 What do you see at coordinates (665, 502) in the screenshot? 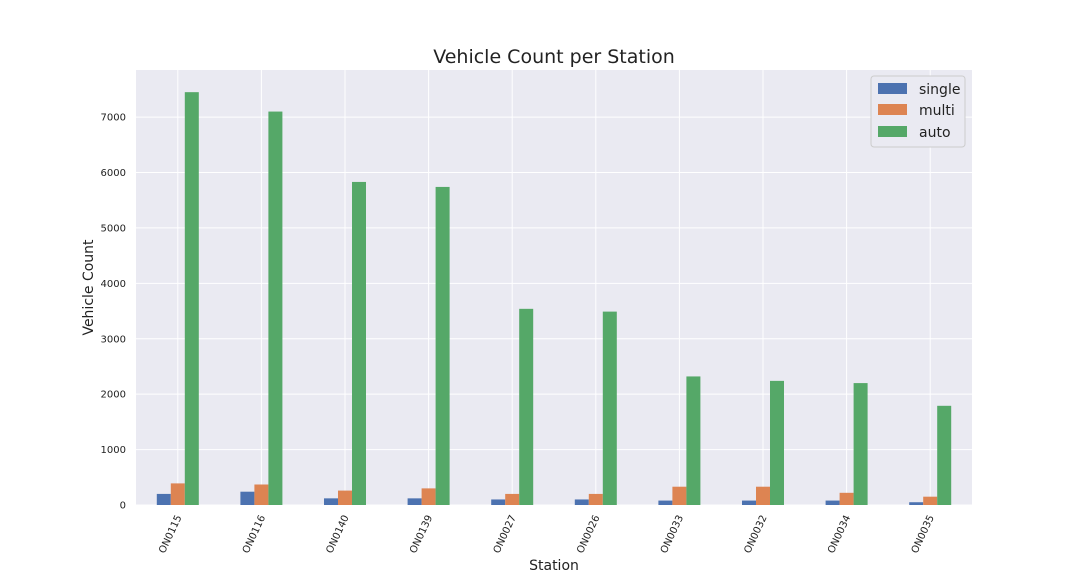
I see `bar-single-ON0033` at bounding box center [665, 502].